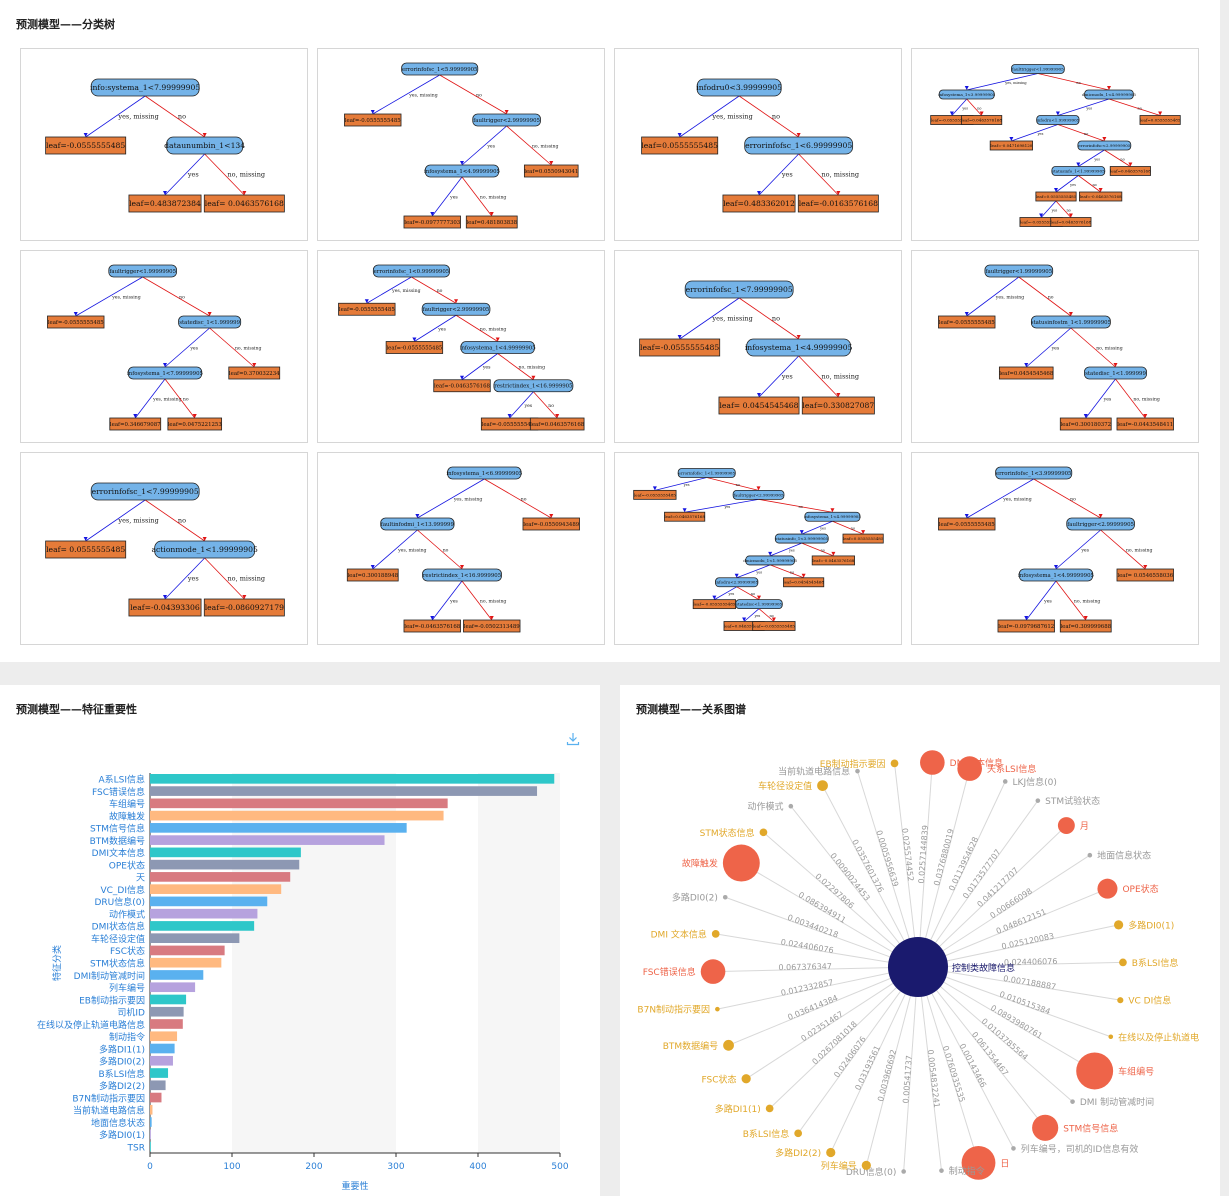  What do you see at coordinates (839, 1166) in the screenshot?
I see `graph-node-label: 列车编号` at bounding box center [839, 1166].